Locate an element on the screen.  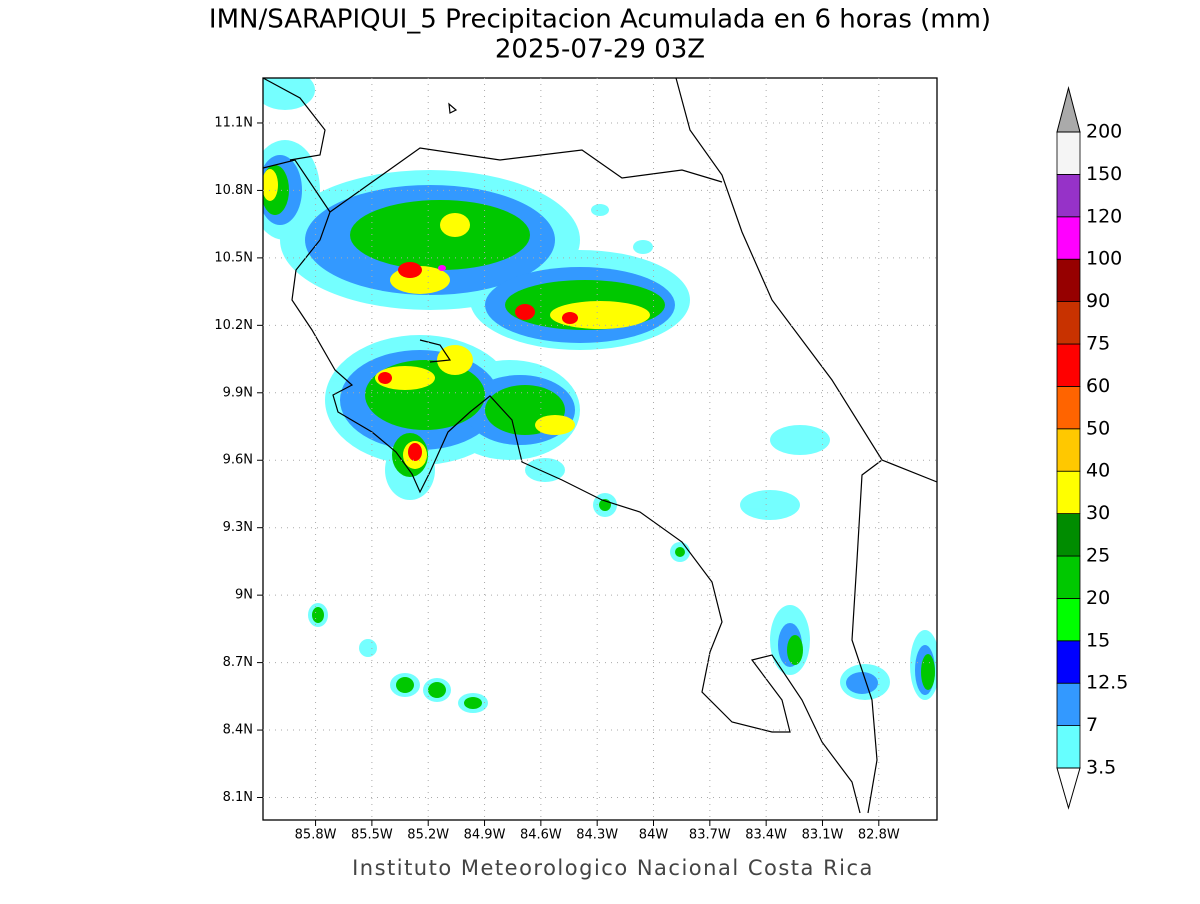
colorbar-label: 40 is located at coordinates (1098, 471).